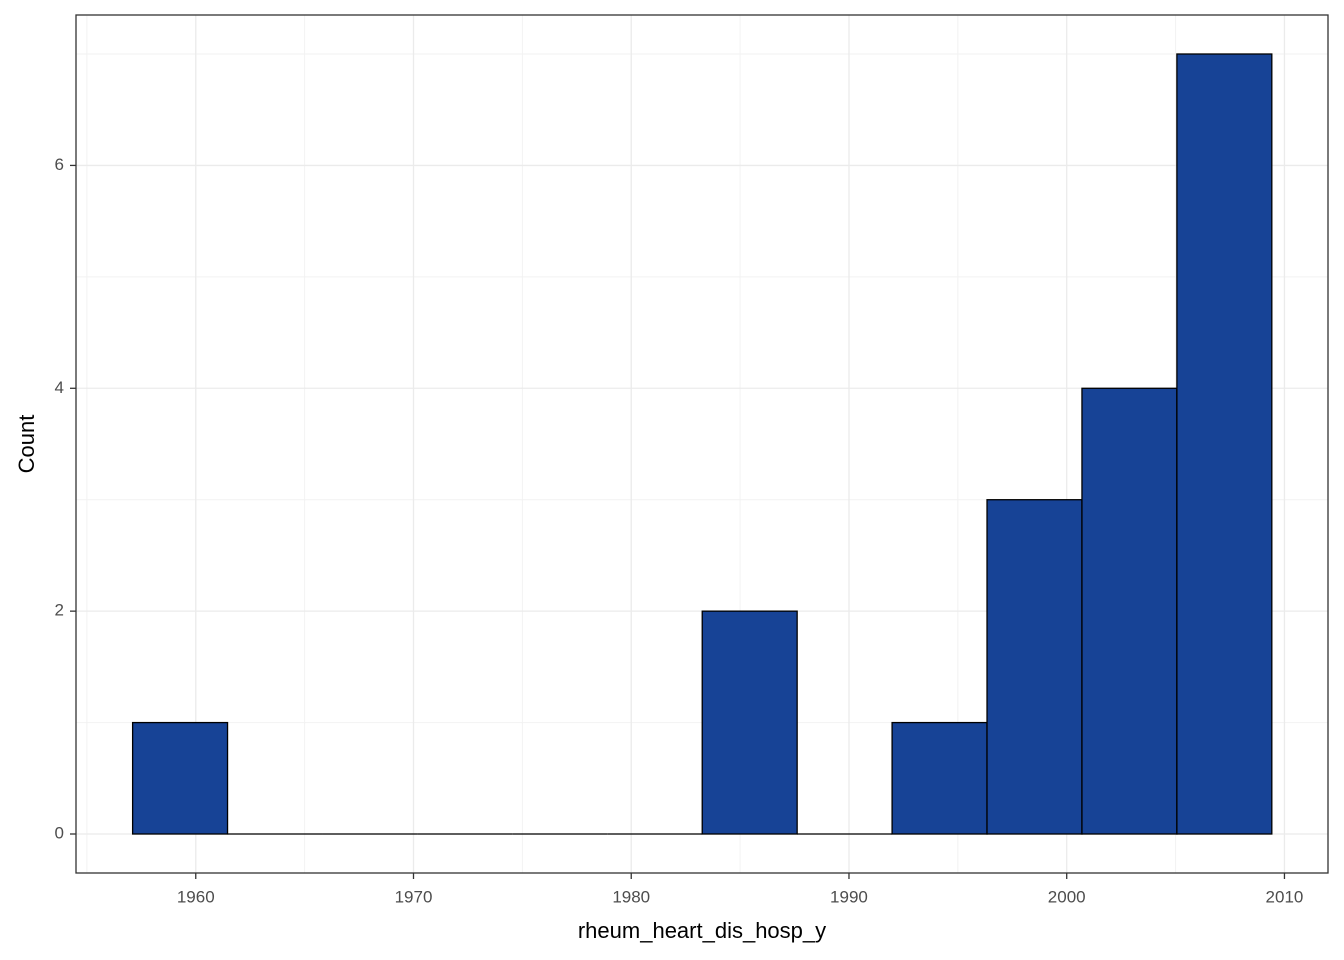 Image resolution: width=1344 pixels, height=960 pixels. Describe the element at coordinates (1067, 896) in the screenshot. I see `x-tick-label: 2000` at that location.